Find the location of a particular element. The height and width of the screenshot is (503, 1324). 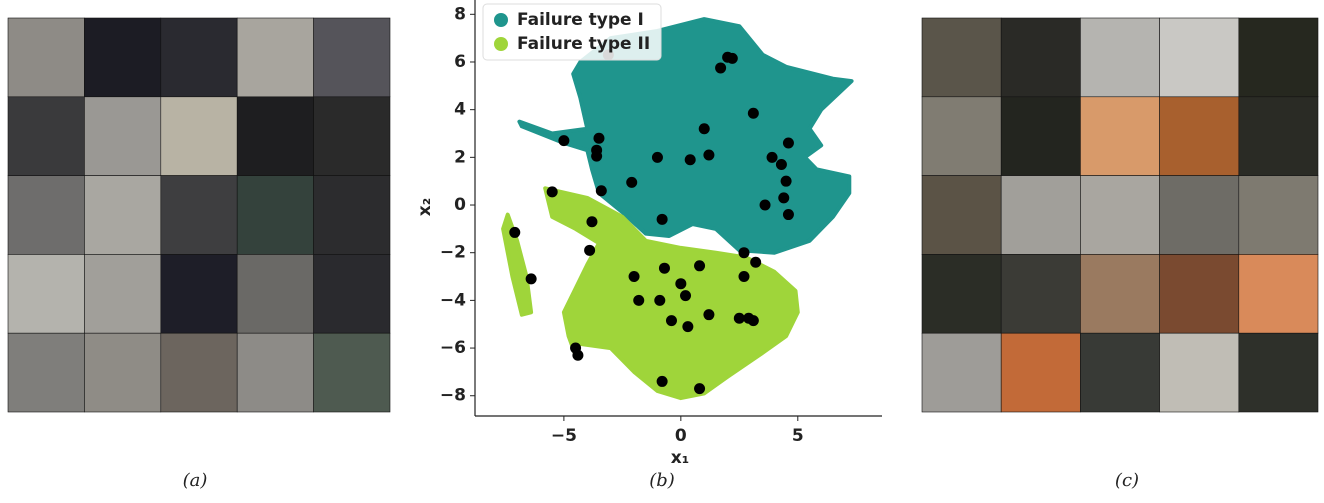

legend-label: Failure type I is located at coordinates (580, 20).